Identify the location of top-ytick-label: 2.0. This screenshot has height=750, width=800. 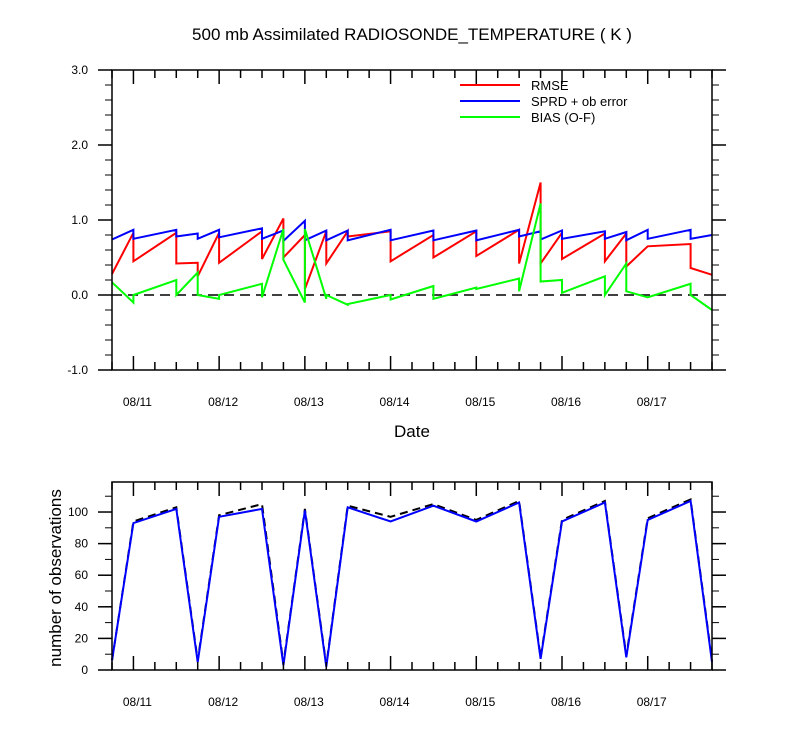
(79, 145).